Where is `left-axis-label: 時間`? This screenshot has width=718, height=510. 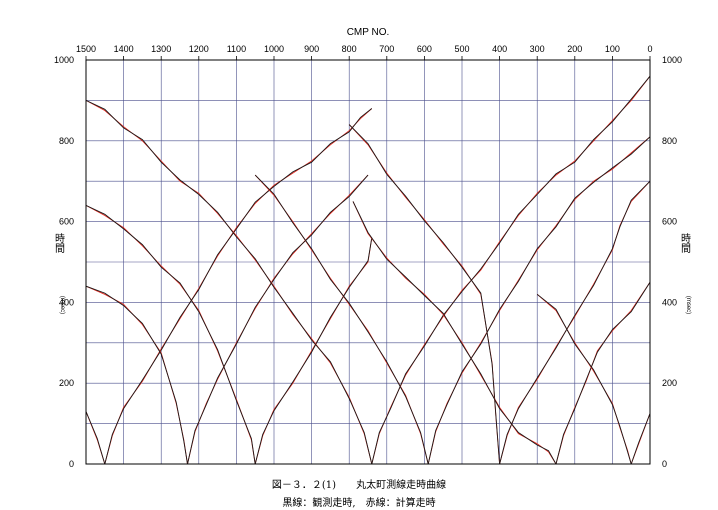
left-axis-label: 時間 is located at coordinates (59, 243).